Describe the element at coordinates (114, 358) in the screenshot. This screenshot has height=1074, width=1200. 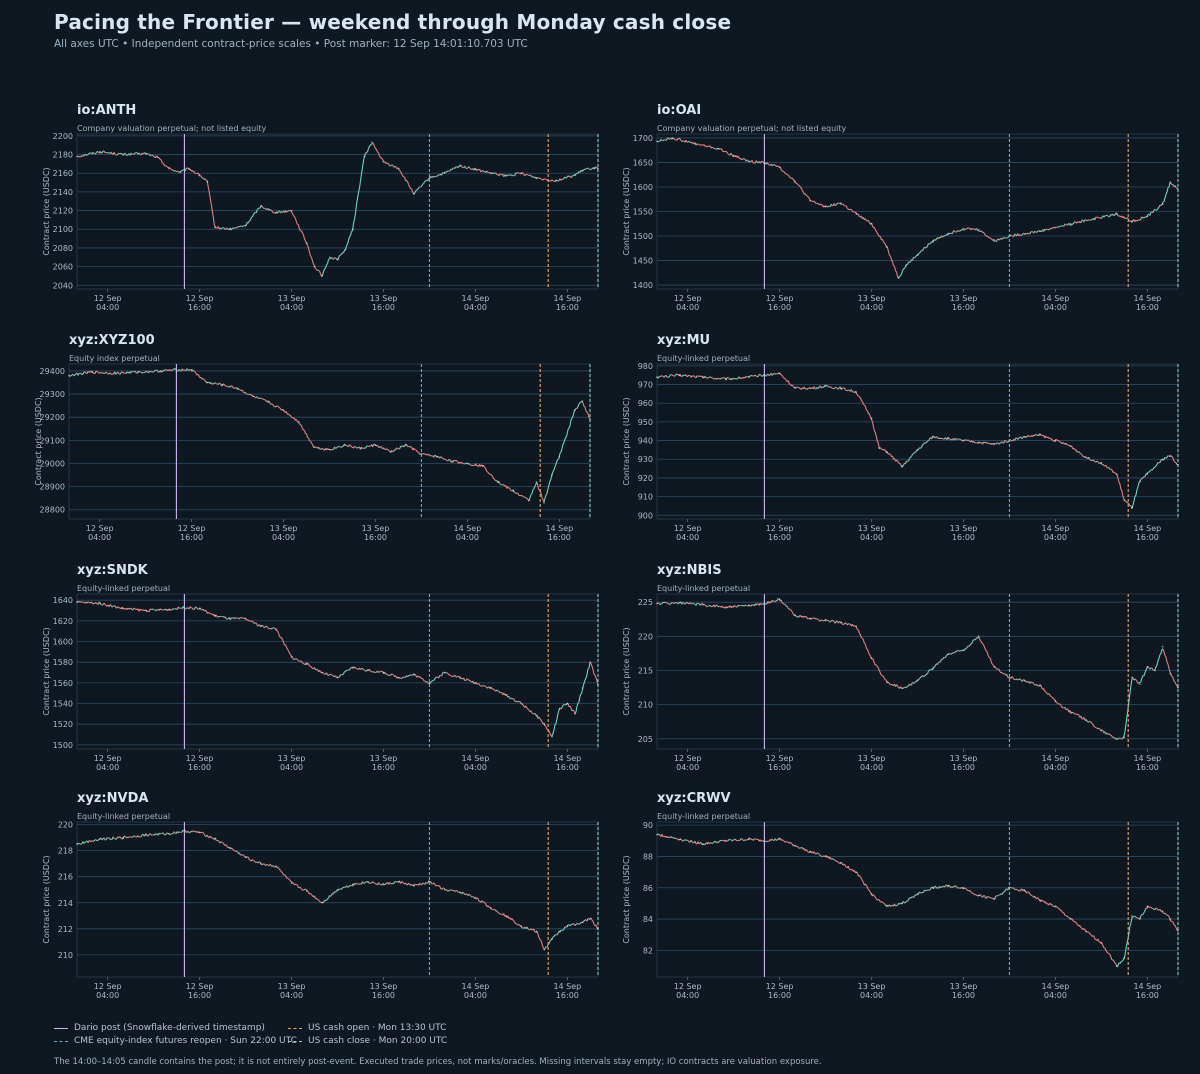
I see `chart-subtitle: Equity index perpetual` at that location.